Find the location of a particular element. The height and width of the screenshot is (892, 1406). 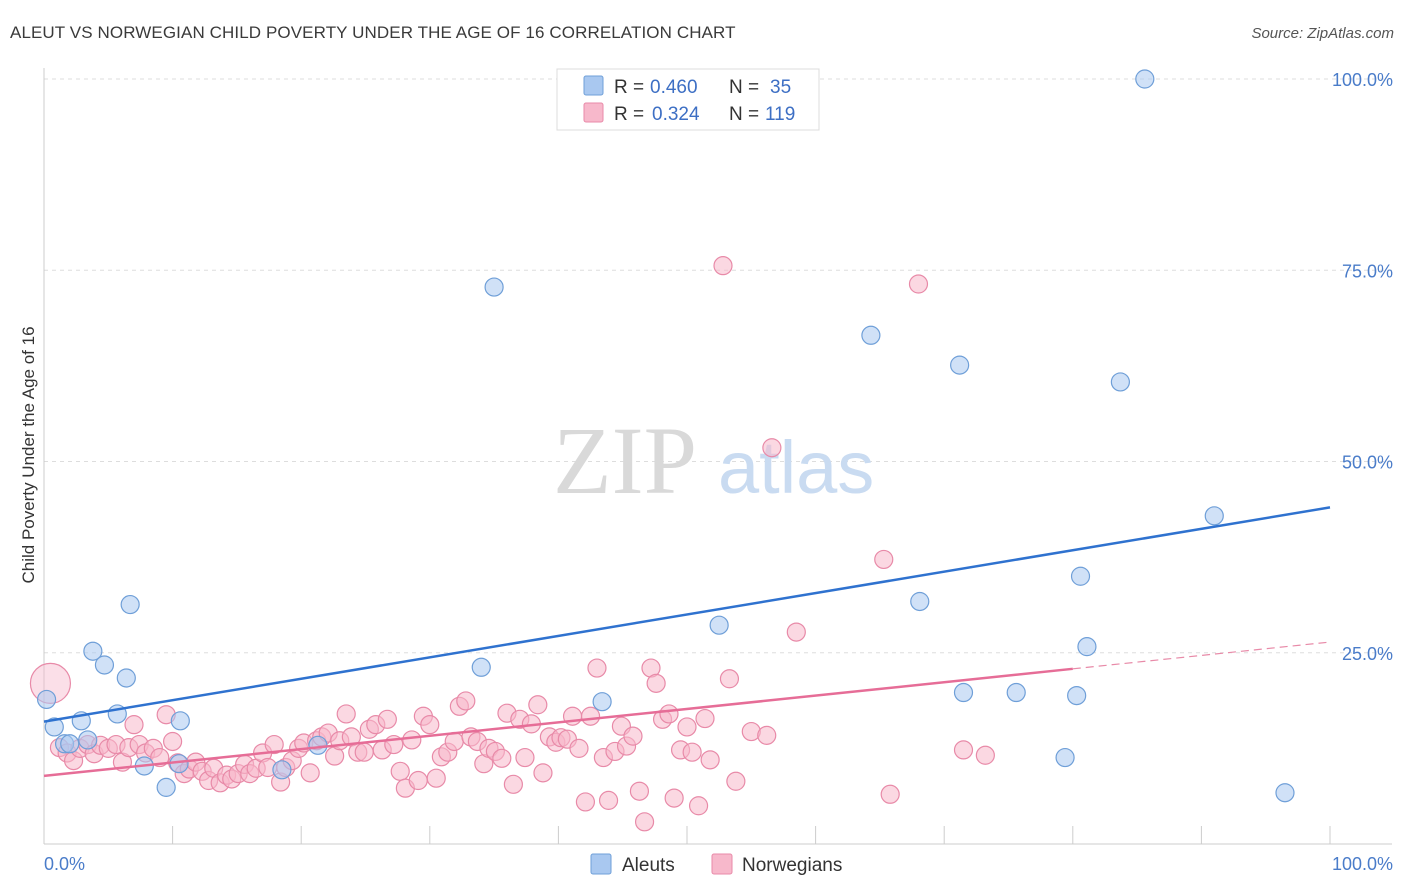

legend-n-label-norwegians: N = is located at coordinates (744, 114).